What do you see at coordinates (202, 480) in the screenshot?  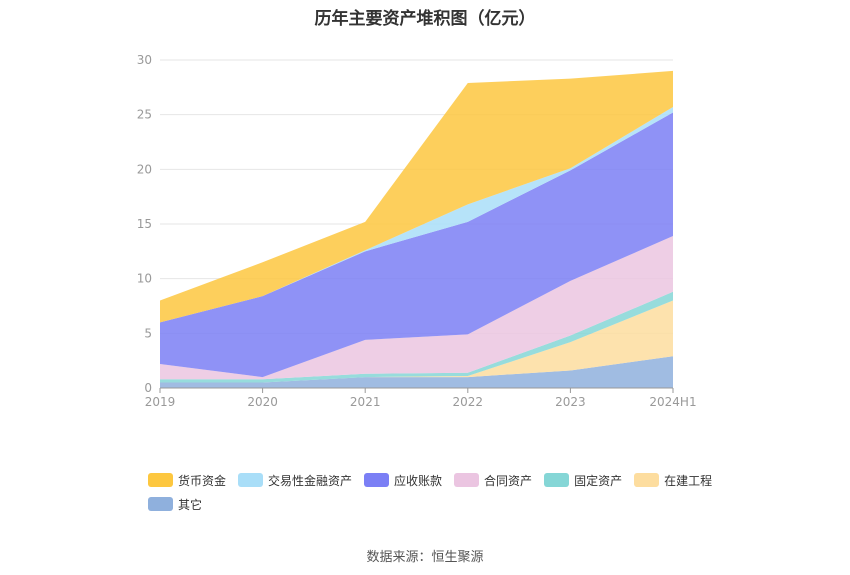 I see `legend-label: 货币资金` at bounding box center [202, 480].